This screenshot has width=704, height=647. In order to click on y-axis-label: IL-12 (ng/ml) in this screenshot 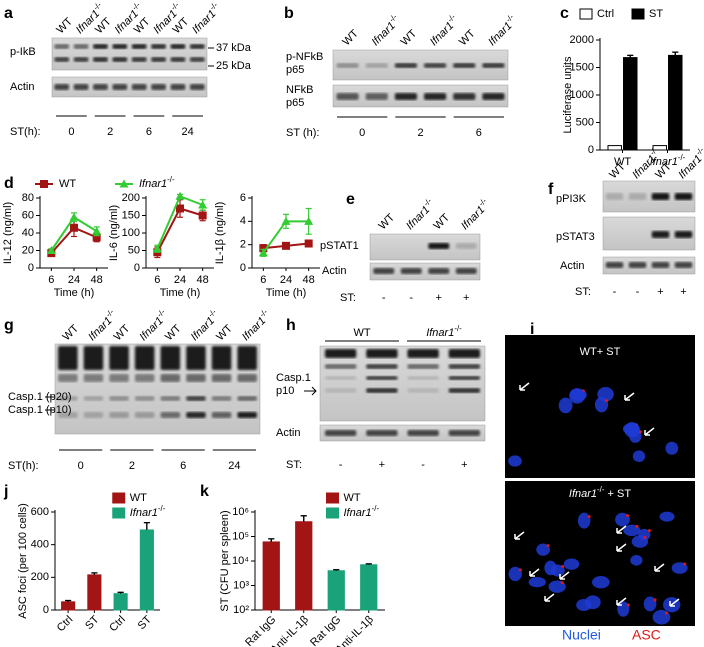, I will do `click(8, 233)`.